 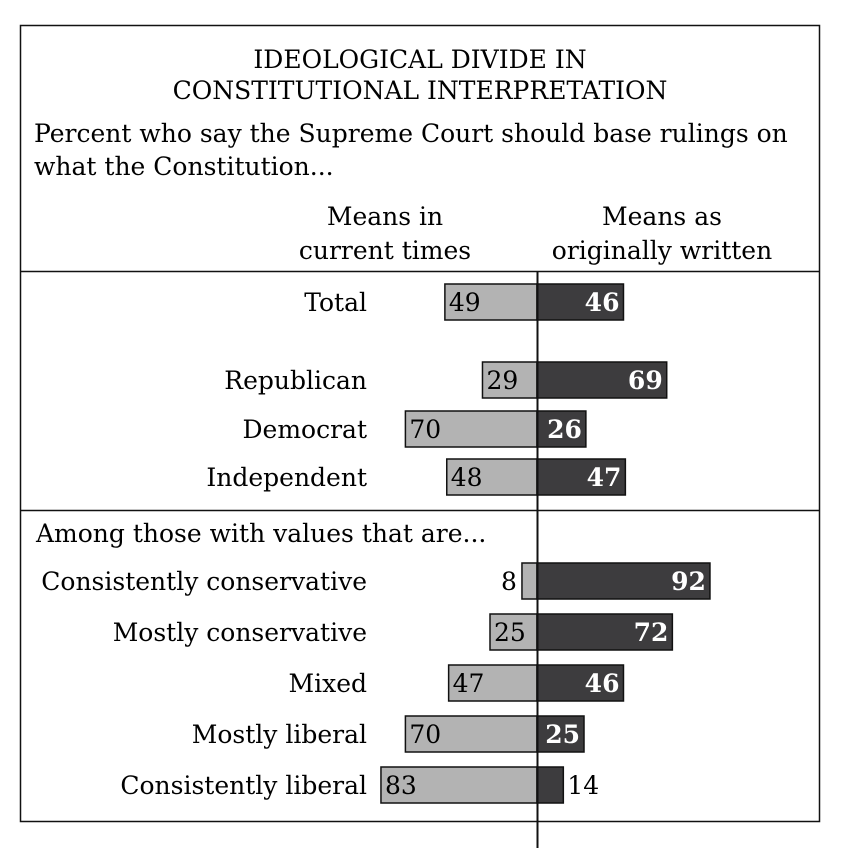 What do you see at coordinates (243, 785) in the screenshot?
I see `category-label: Consistently liberal` at bounding box center [243, 785].